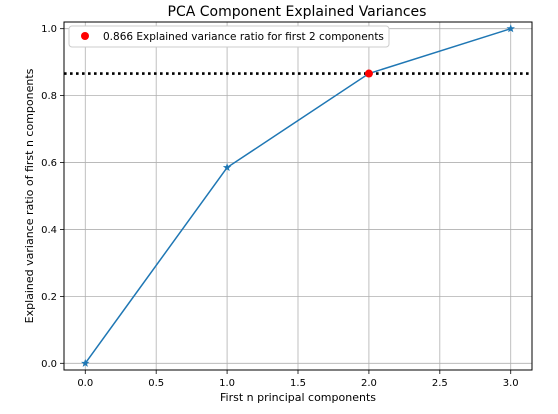  I want to click on y-tick-label: 0.0, so click(49, 364).